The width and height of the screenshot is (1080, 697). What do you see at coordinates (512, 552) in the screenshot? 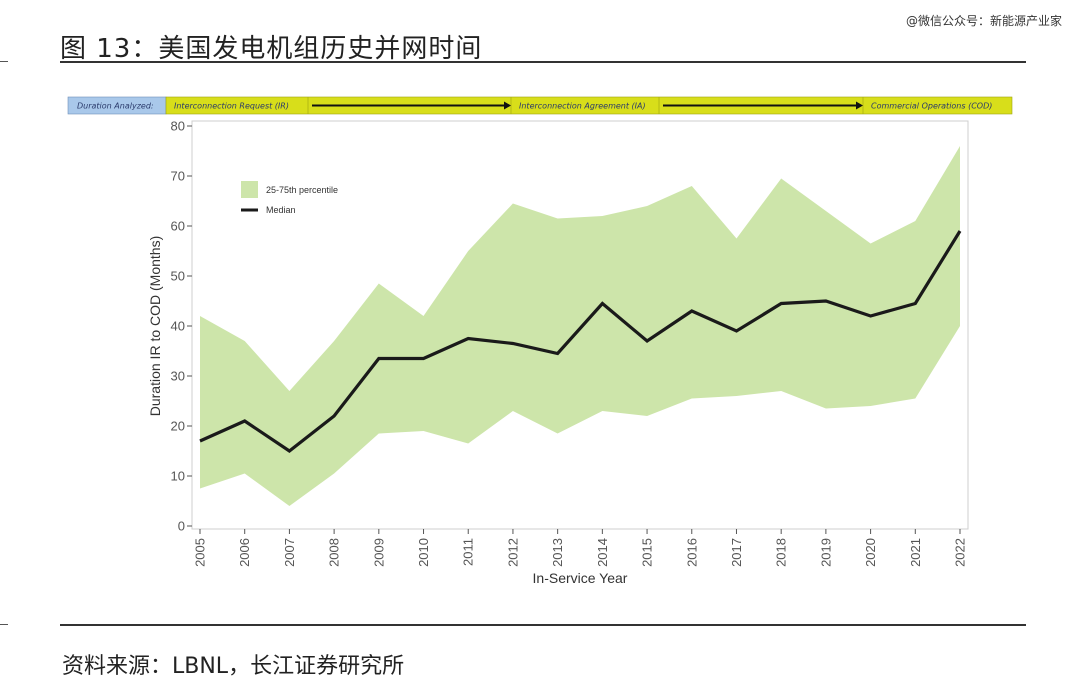
I see `x-tick-label: 2012` at bounding box center [512, 552].